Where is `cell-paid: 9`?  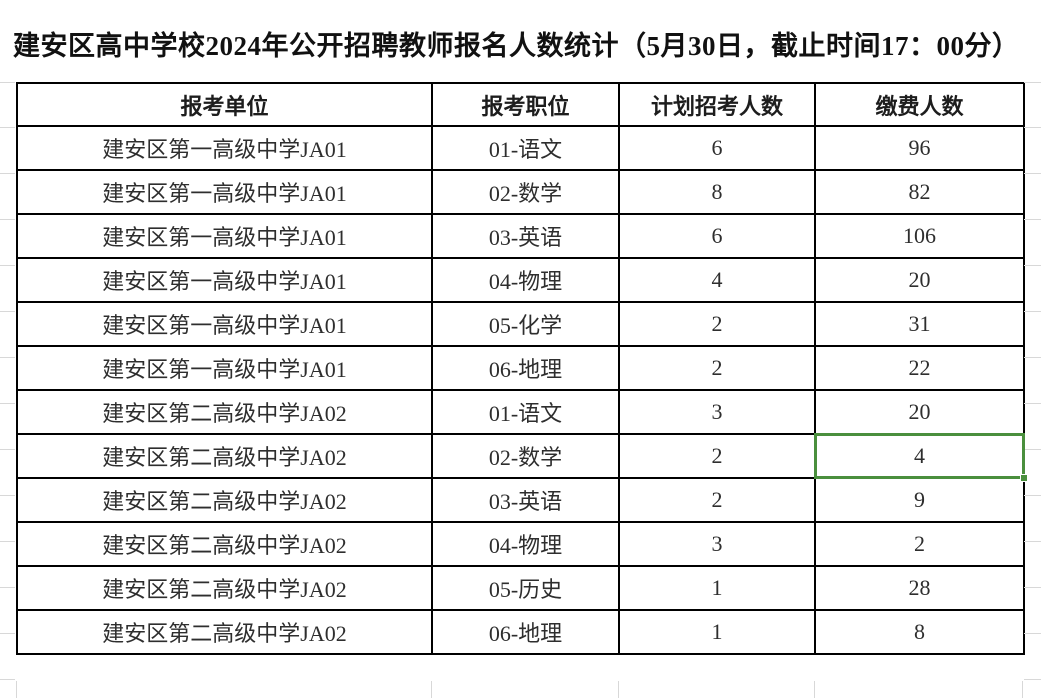
cell-paid: 9 is located at coordinates (919, 500).